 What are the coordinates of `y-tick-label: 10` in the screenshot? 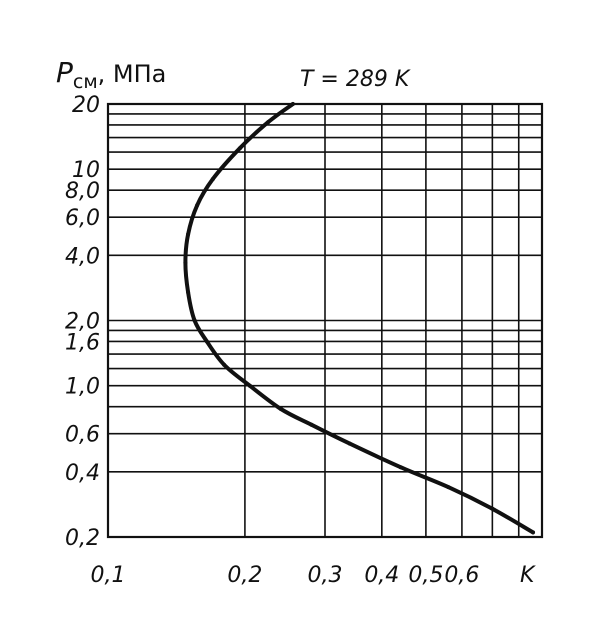 It's located at (86, 170).